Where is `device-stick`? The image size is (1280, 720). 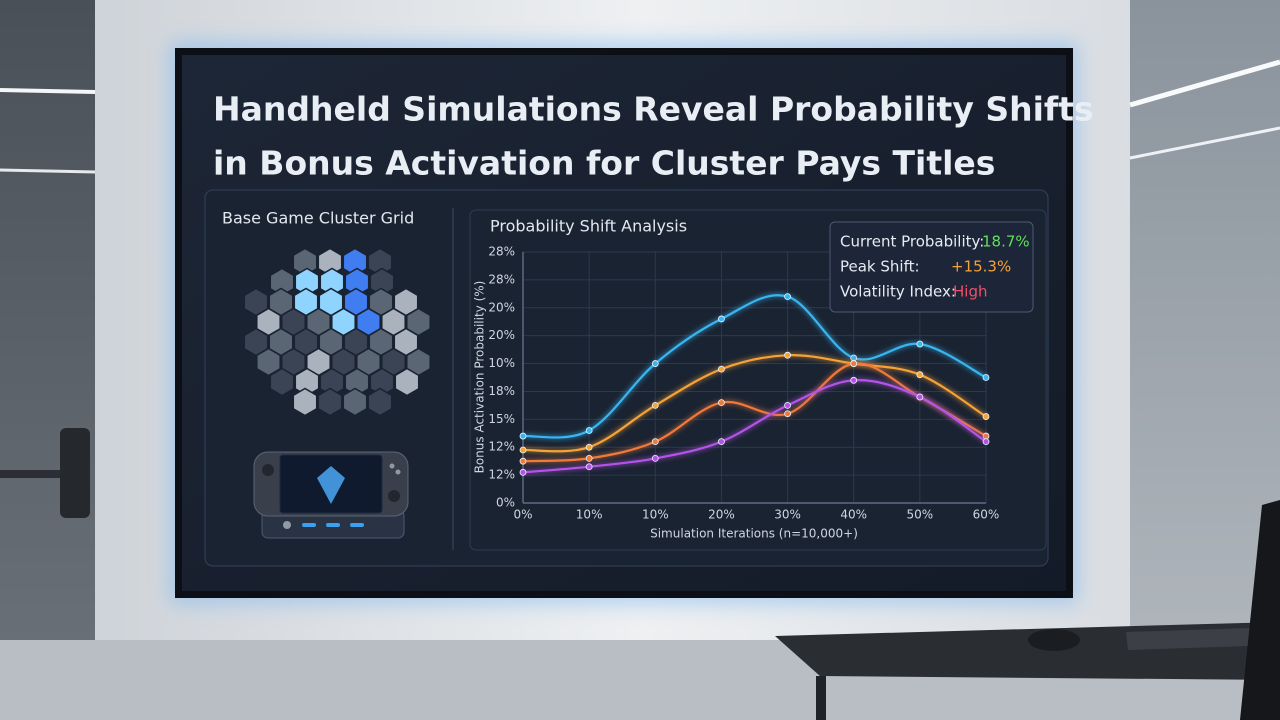
device-stick is located at coordinates (394, 496).